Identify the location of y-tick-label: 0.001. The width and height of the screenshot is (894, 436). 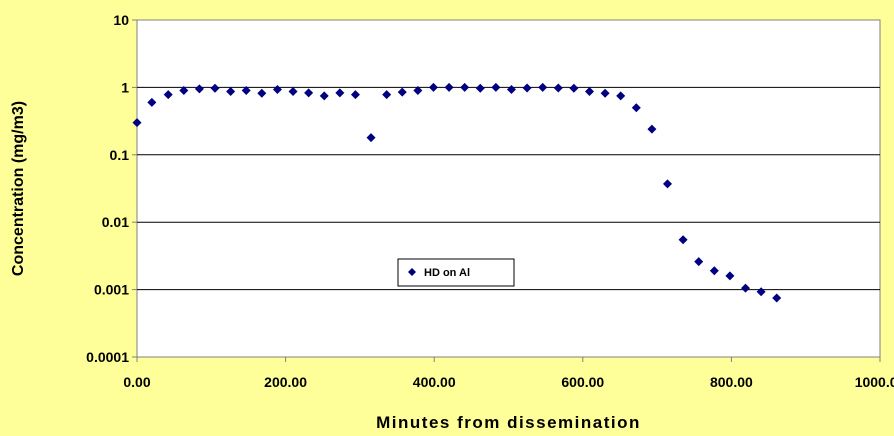
(111, 290).